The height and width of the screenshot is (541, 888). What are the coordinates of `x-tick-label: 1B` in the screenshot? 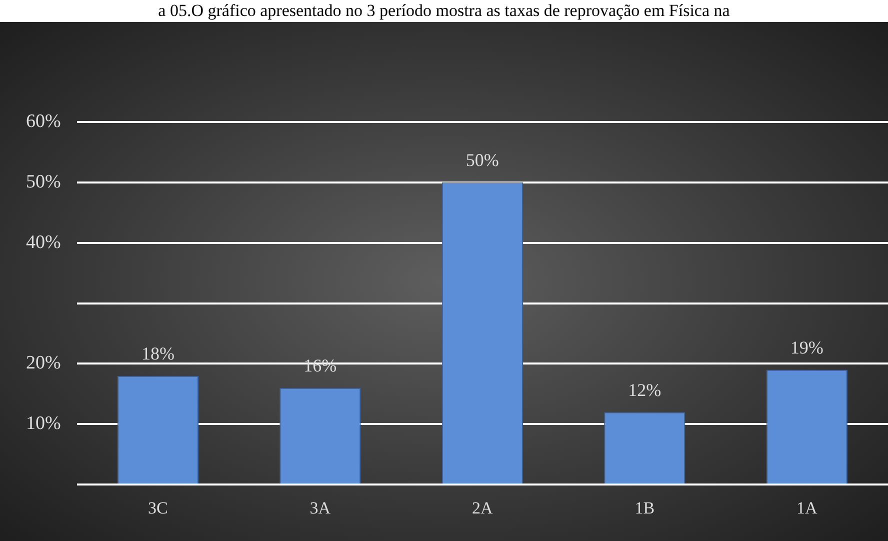 It's located at (644, 508).